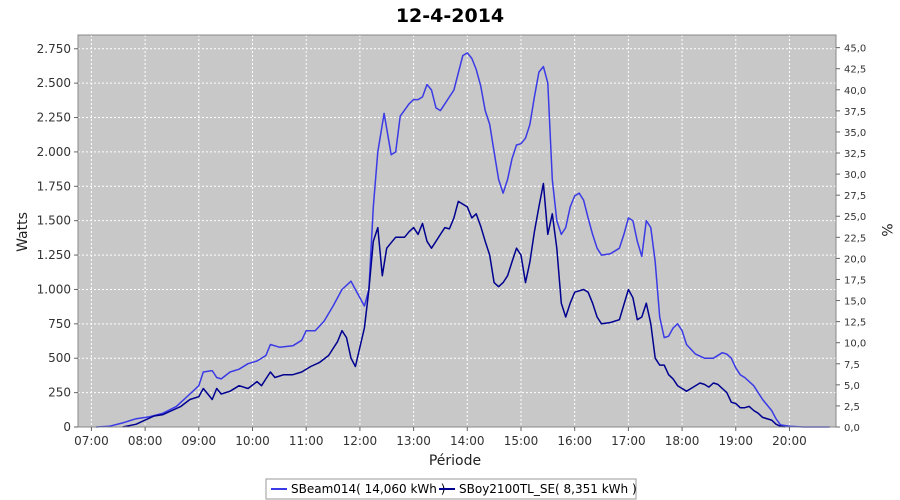 Image resolution: width=900 pixels, height=500 pixels. I want to click on y2-tick-label: 27,5, so click(855, 196).